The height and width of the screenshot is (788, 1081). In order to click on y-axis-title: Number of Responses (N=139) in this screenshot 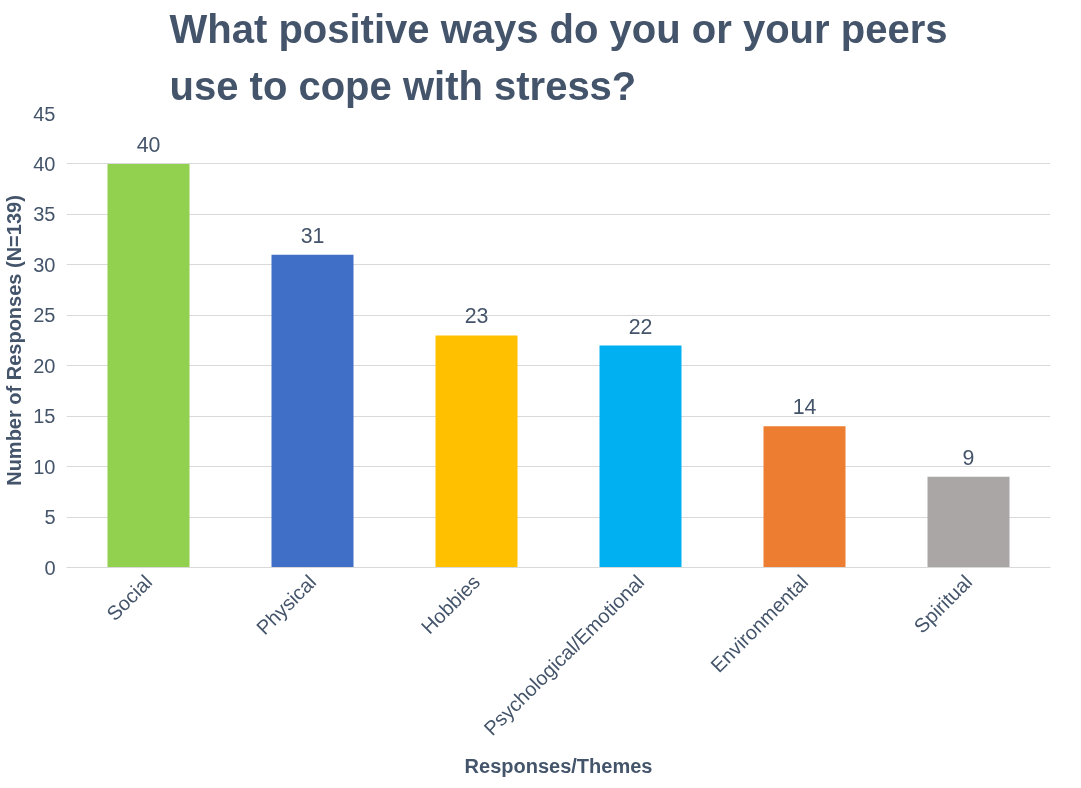, I will do `click(14, 340)`.